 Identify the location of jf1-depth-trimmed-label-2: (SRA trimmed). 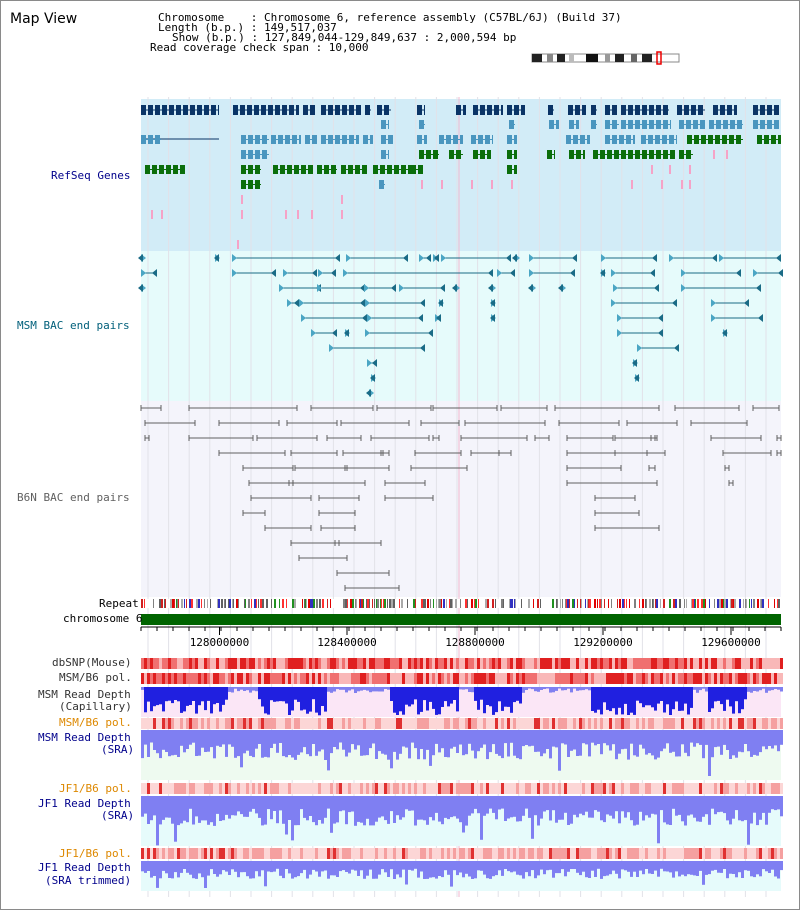
(88, 881).